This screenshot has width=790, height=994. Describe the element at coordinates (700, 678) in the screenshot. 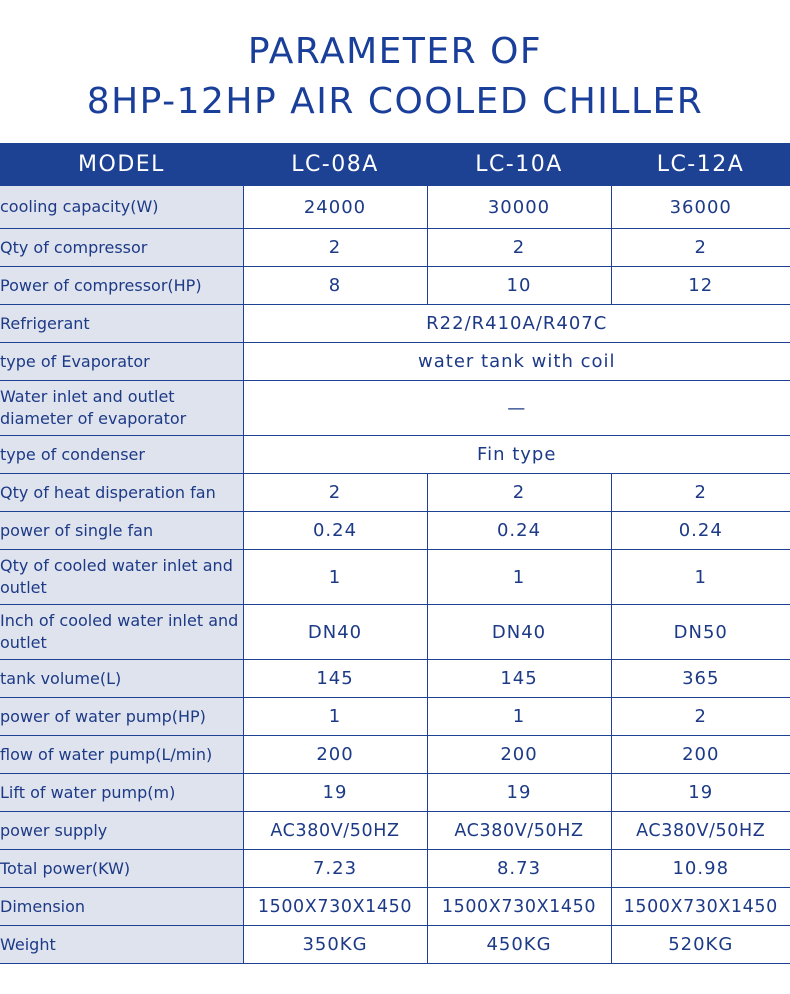

I see `table-cell: 365` at that location.